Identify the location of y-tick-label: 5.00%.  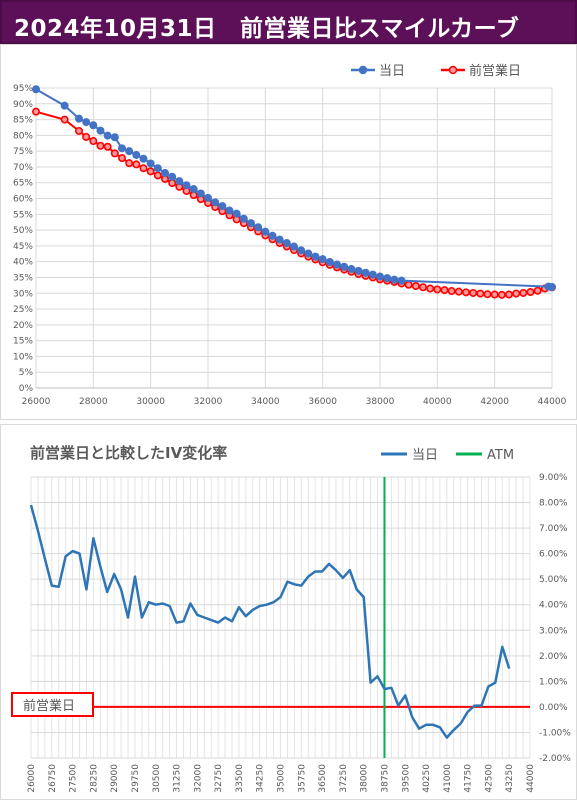
(553, 580).